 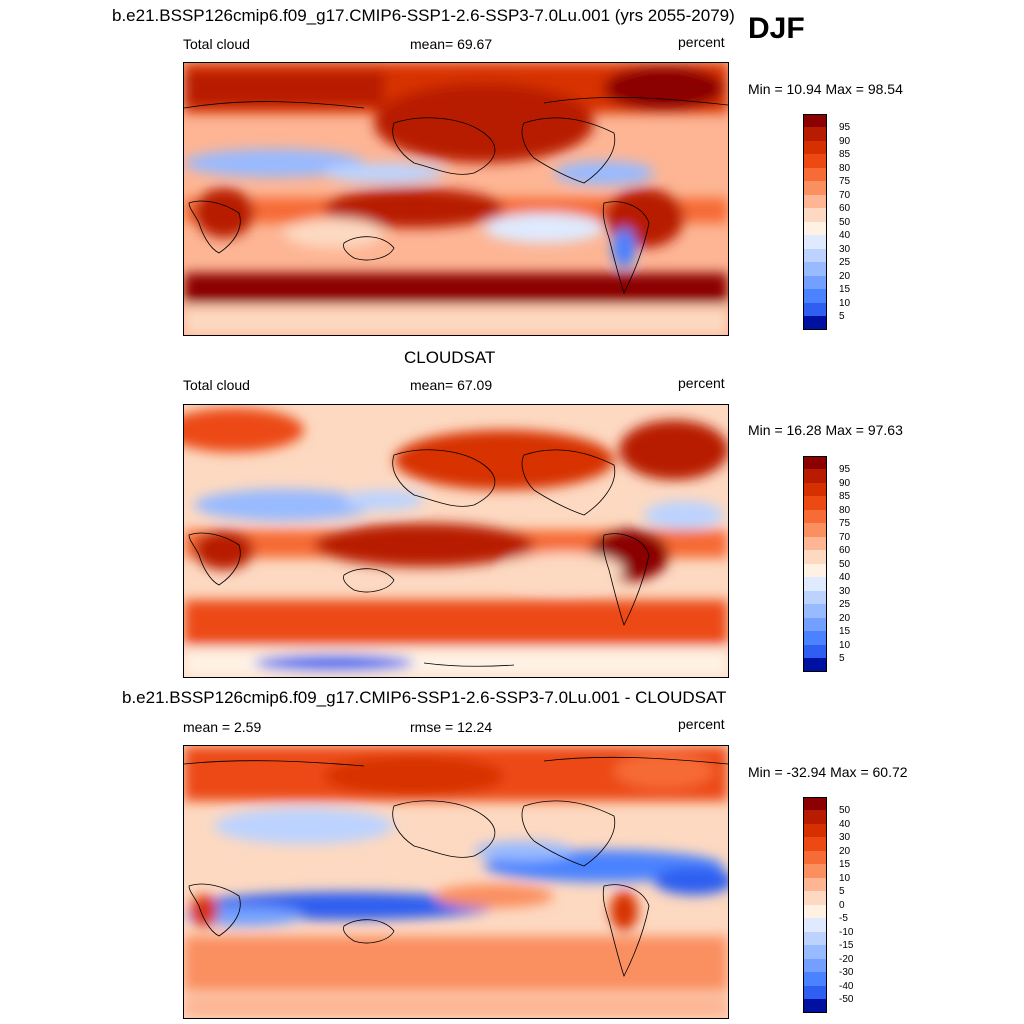 What do you see at coordinates (845, 618) in the screenshot?
I see `panel2-legend-label: 20` at bounding box center [845, 618].